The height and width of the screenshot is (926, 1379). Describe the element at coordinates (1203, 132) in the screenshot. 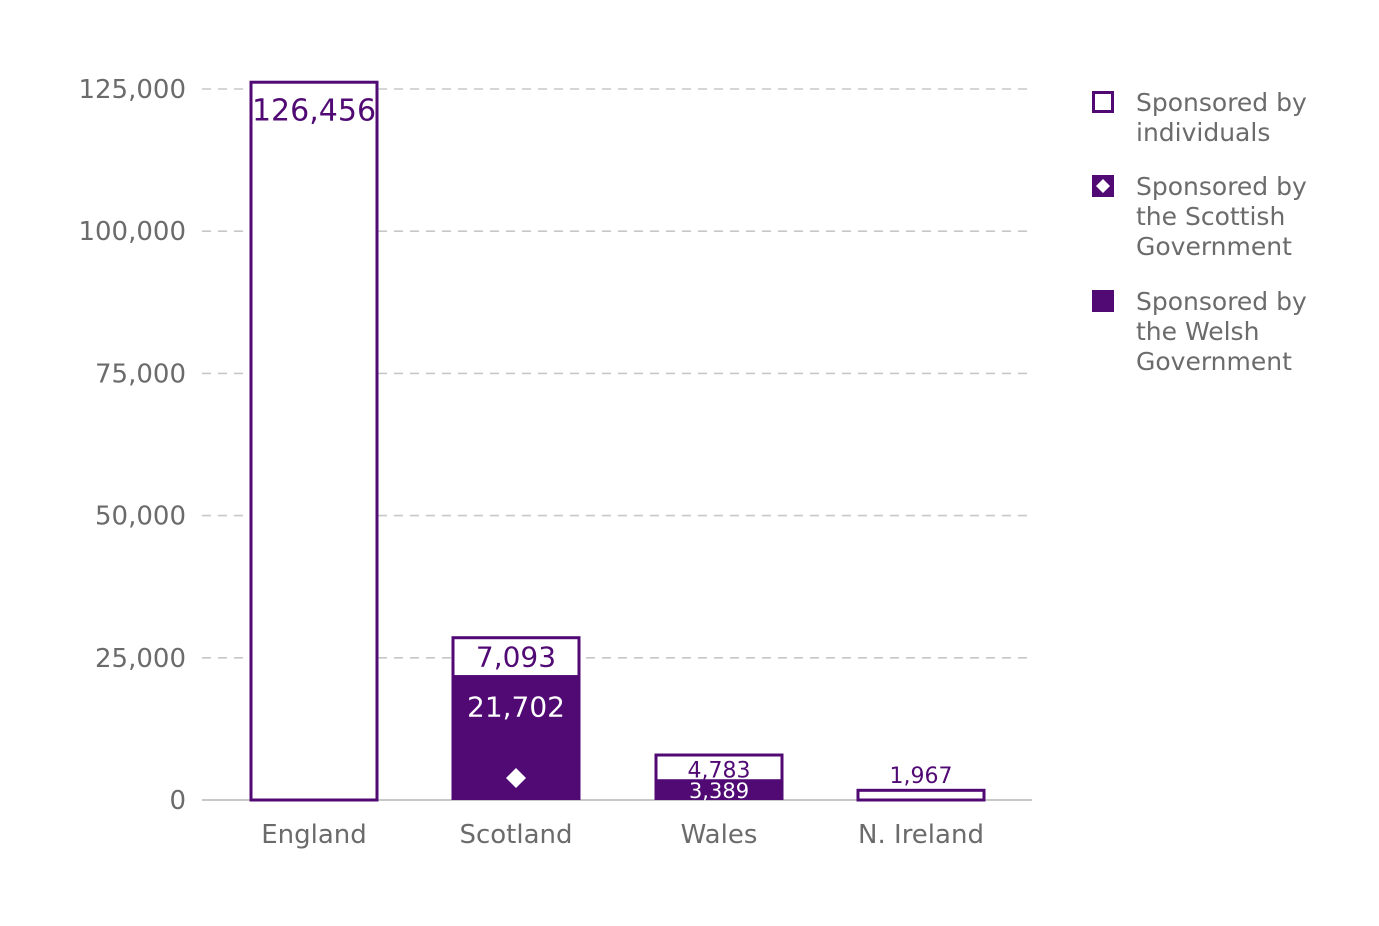

I see `legend-label: individuals` at that location.